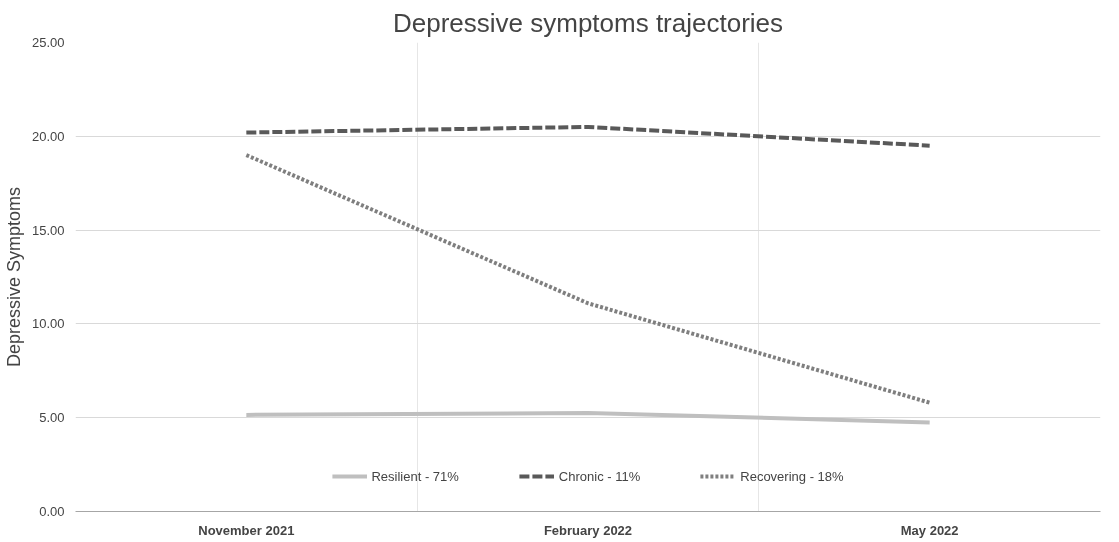 This screenshot has width=1119, height=542. I want to click on y-tick-label: 20.00, so click(48, 136).